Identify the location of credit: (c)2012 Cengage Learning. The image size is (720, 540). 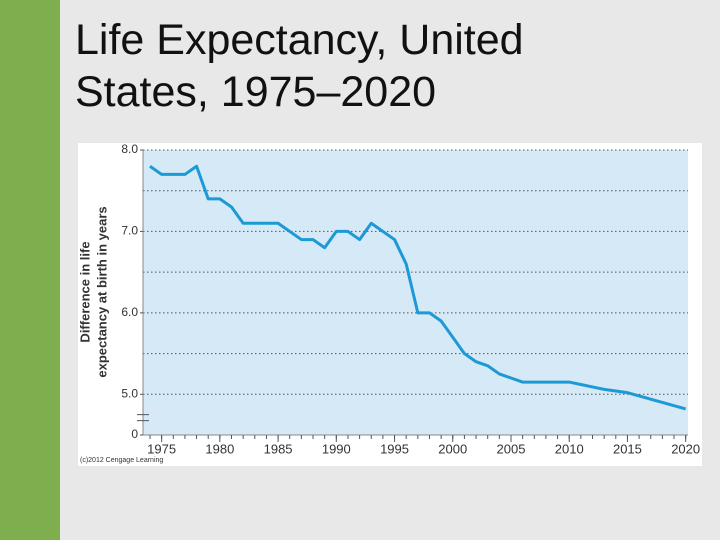
(121, 460).